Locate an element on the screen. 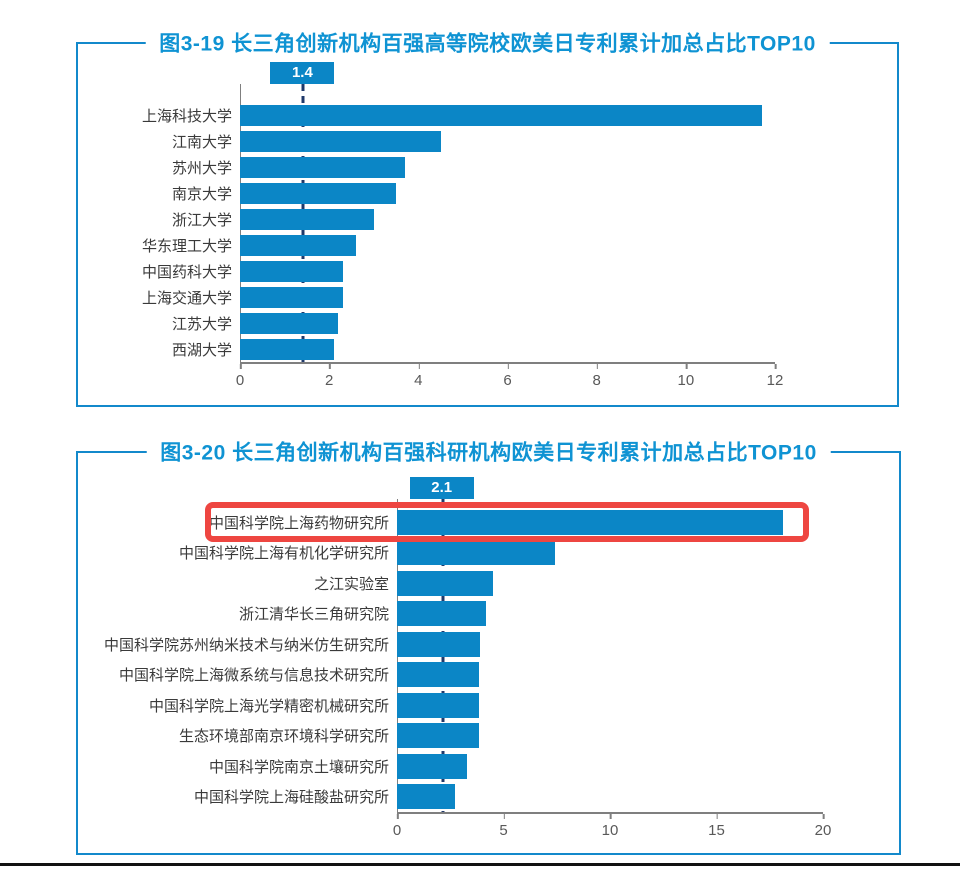 The image size is (960, 875). category-label: 中国药科大学 is located at coordinates (186, 272).